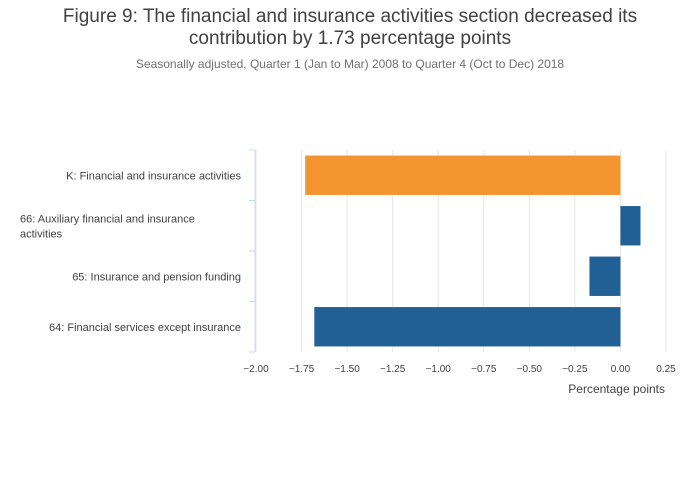 This screenshot has height=502, width=700. What do you see at coordinates (145, 328) in the screenshot?
I see `category-label-3: 64: Financial services except insurance` at bounding box center [145, 328].